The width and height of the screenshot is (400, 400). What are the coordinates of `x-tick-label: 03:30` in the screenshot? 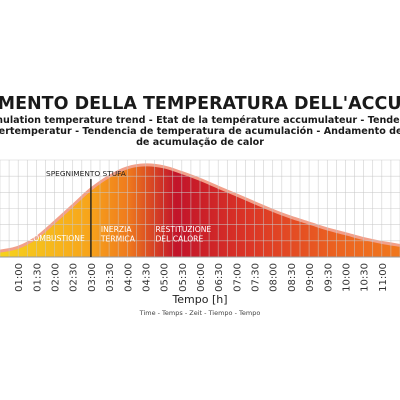 It's located at (110, 277).